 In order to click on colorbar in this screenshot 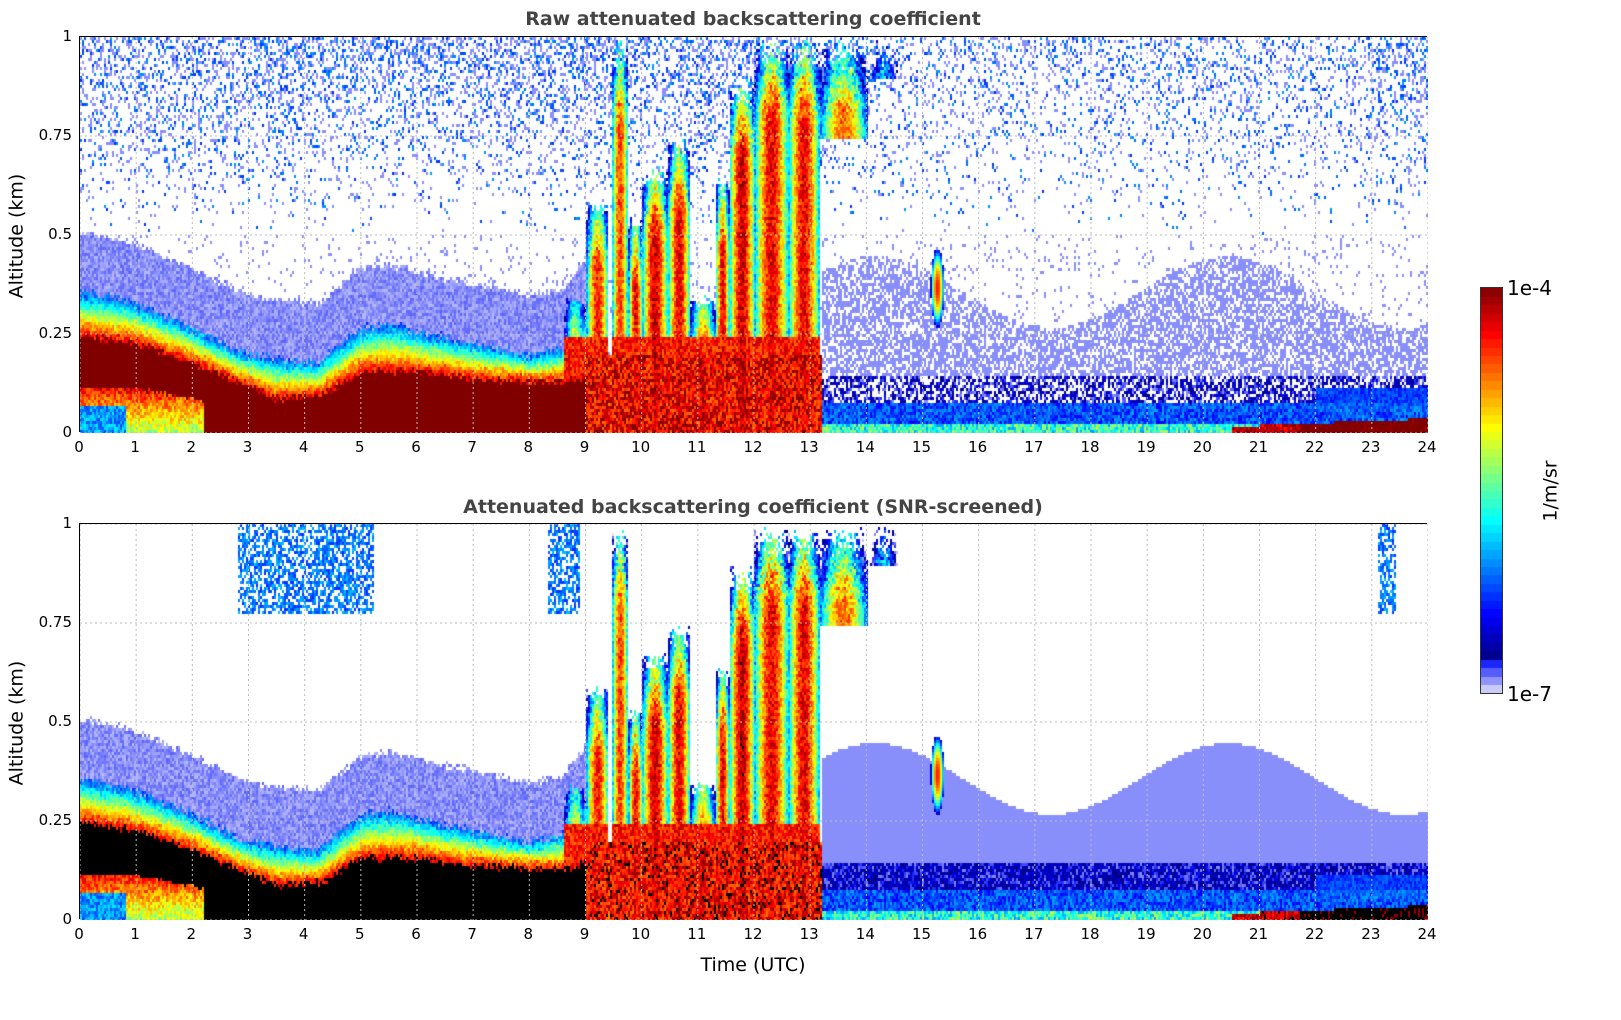, I will do `click(1491, 490)`.